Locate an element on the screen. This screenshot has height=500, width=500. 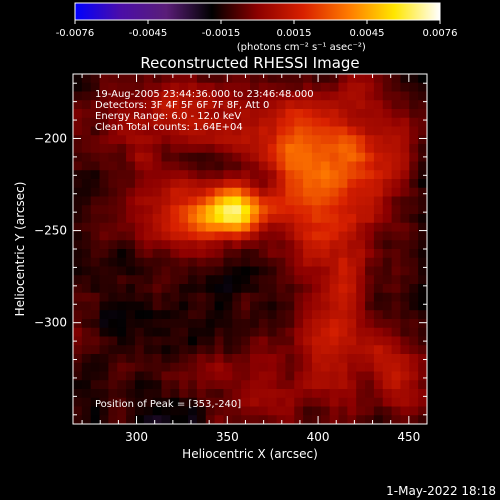
x-tick-label: 450 is located at coordinates (408, 437).